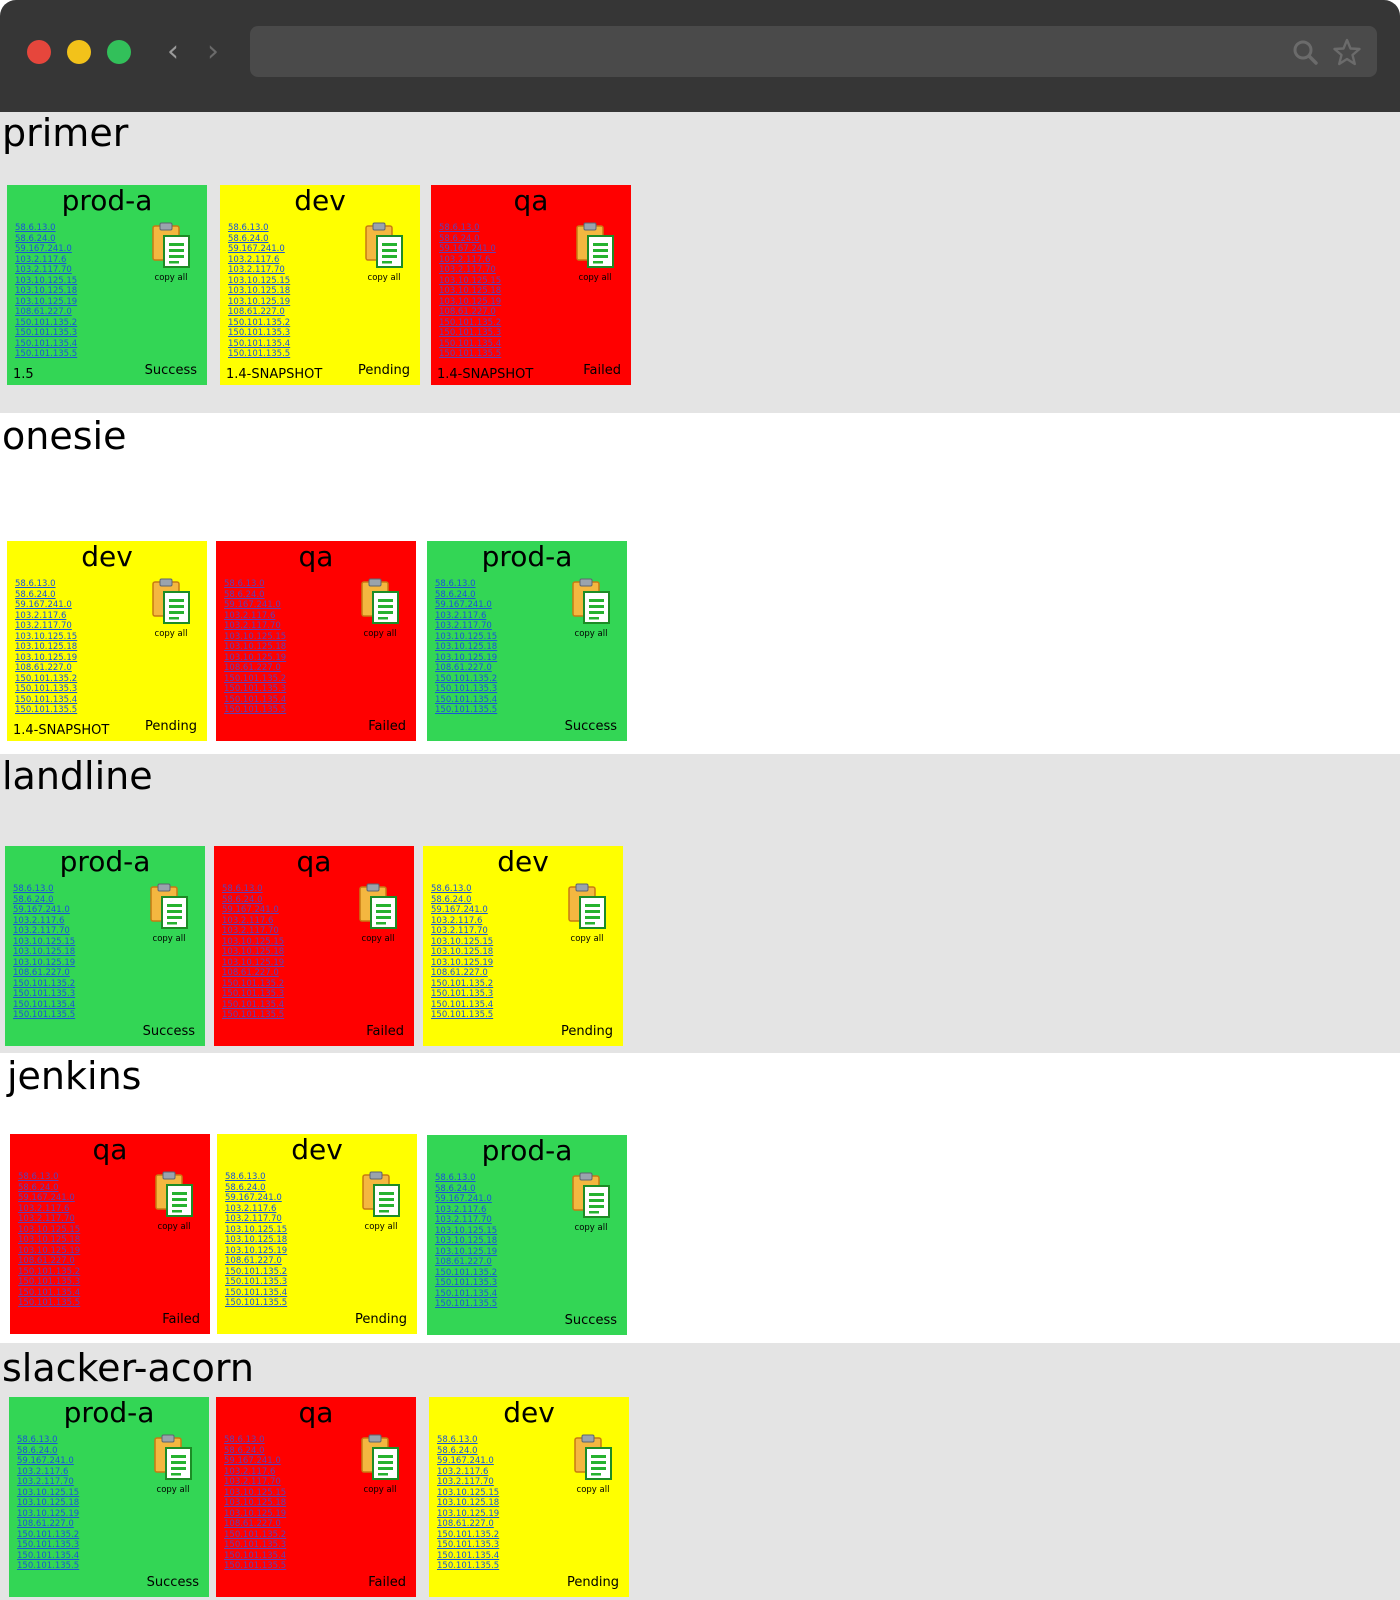 This screenshot has height=1600, width=1400. I want to click on address-bar, so click(813, 51).